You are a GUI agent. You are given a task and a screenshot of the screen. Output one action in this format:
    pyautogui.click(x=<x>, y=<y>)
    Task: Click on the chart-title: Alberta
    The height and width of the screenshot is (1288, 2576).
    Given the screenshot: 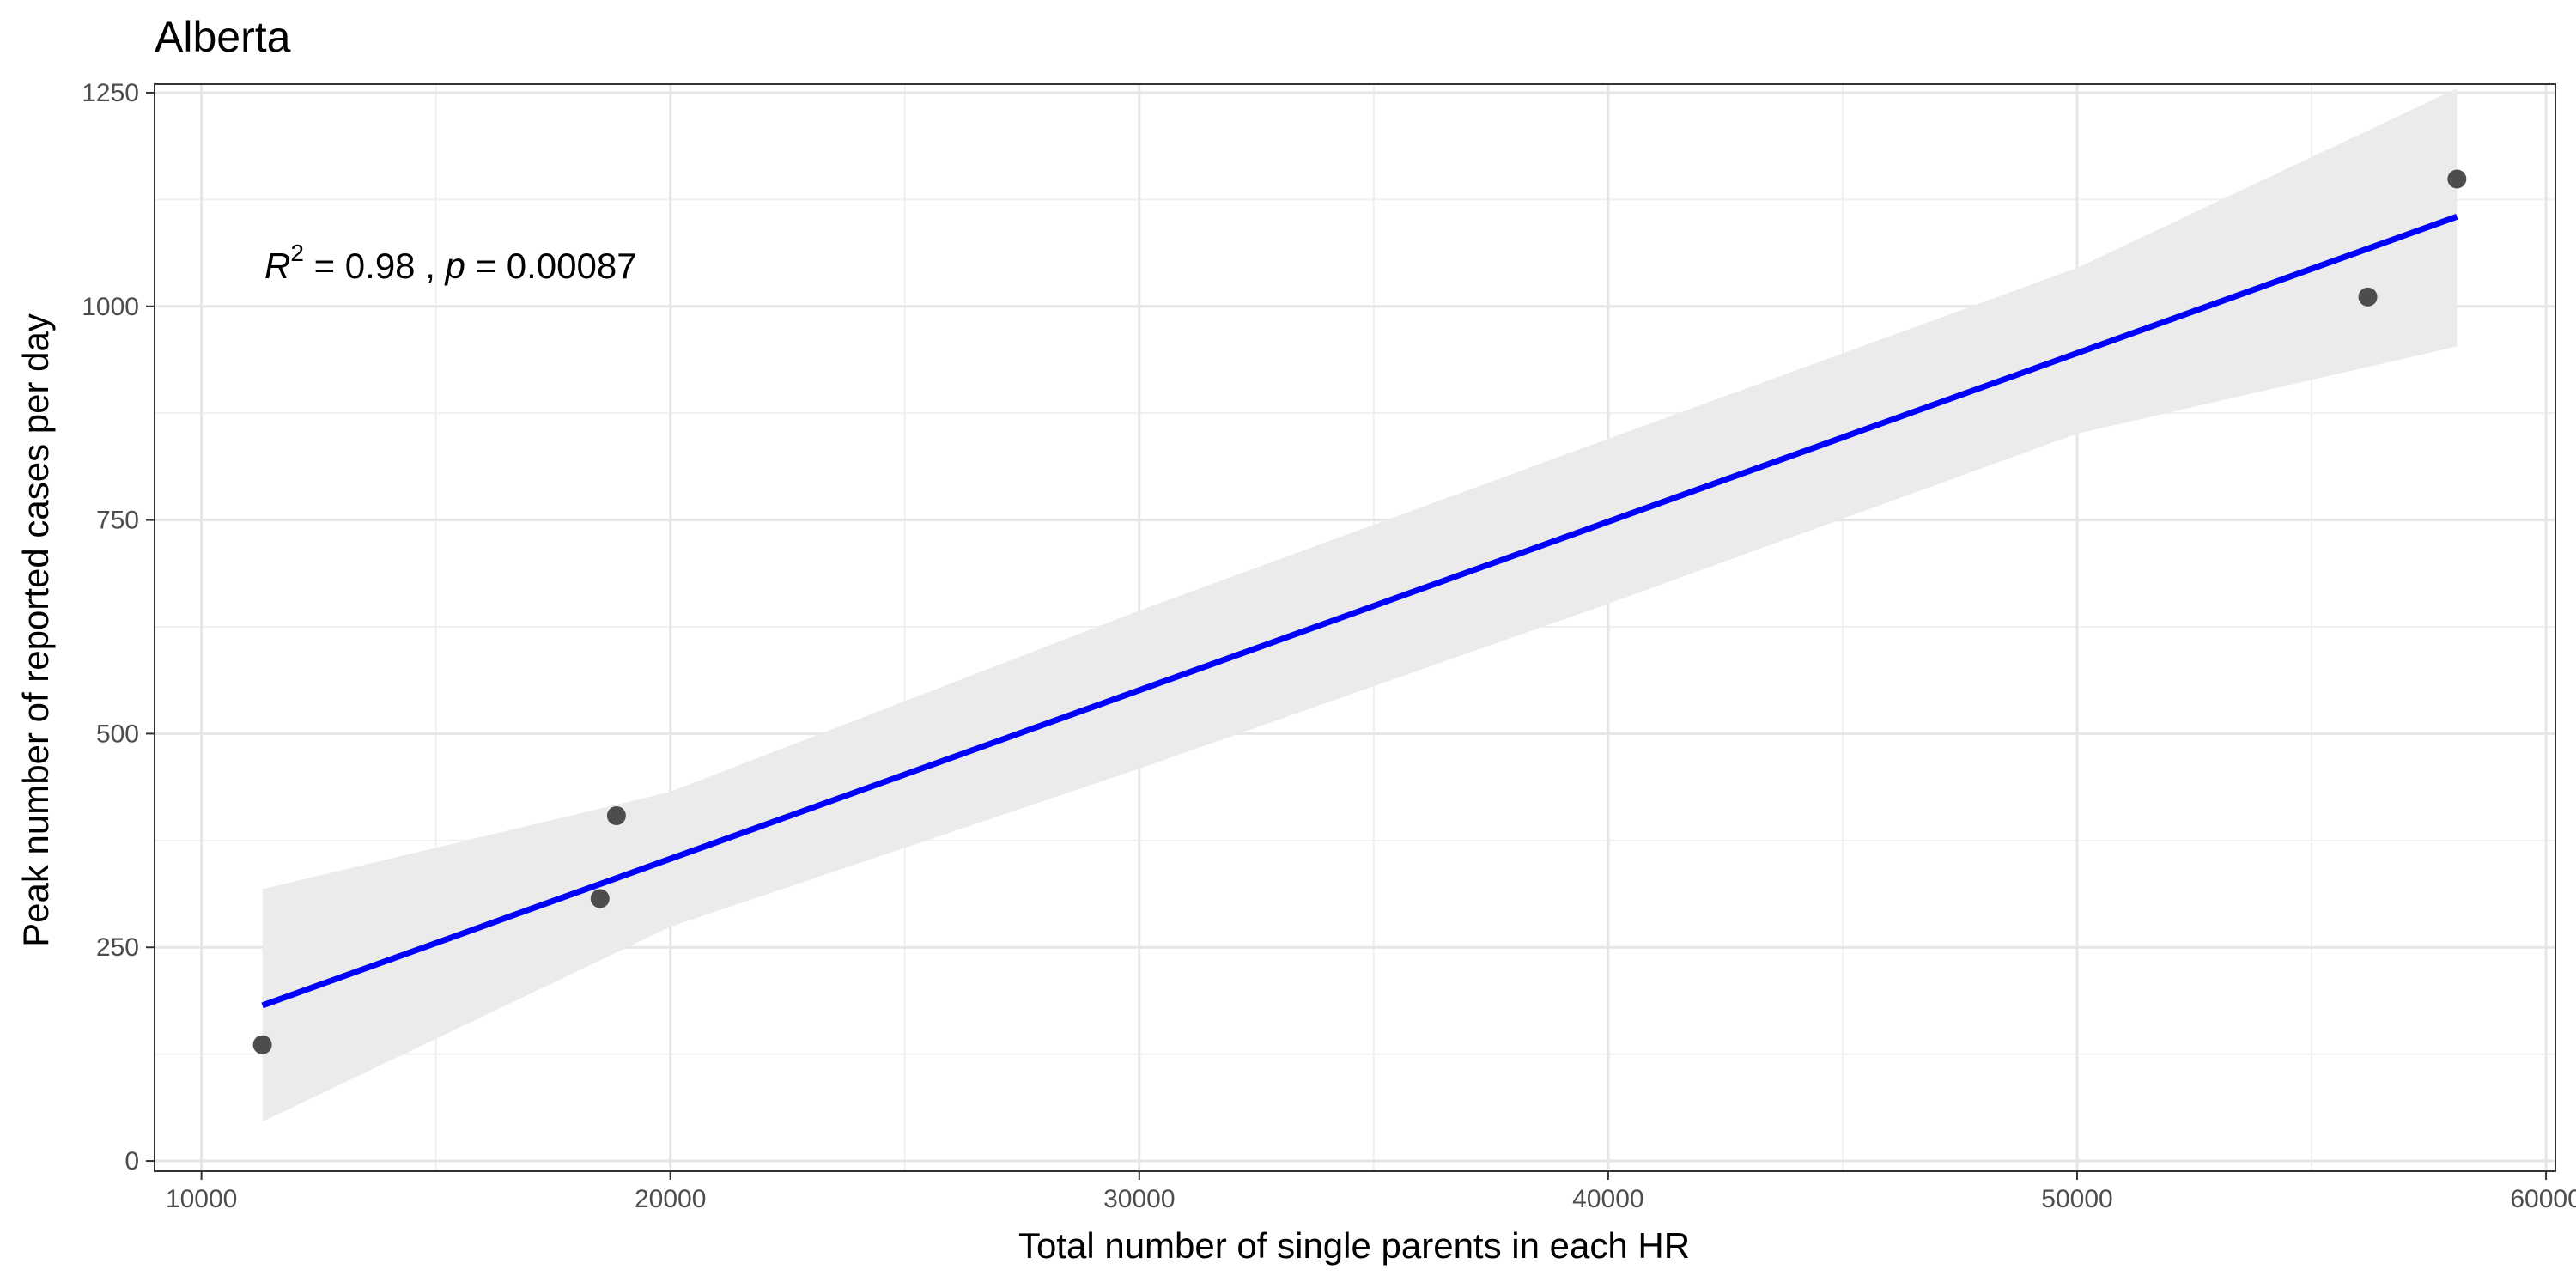 What is the action you would take?
    pyautogui.click(x=223, y=37)
    